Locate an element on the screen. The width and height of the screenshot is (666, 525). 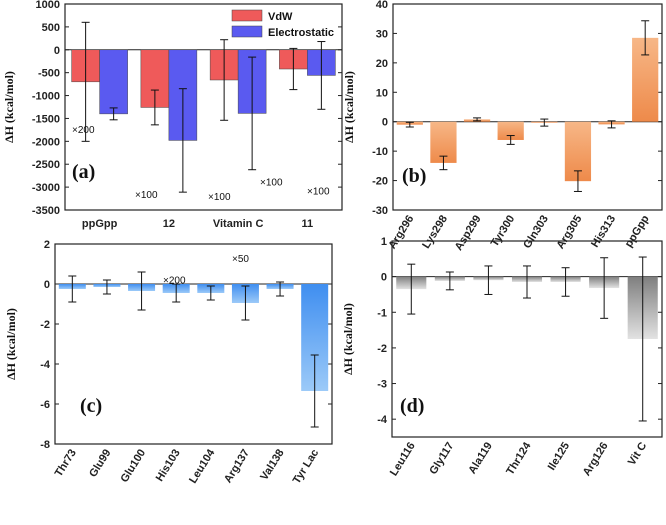
y-tick-label: -2000 is located at coordinates (46, 142).